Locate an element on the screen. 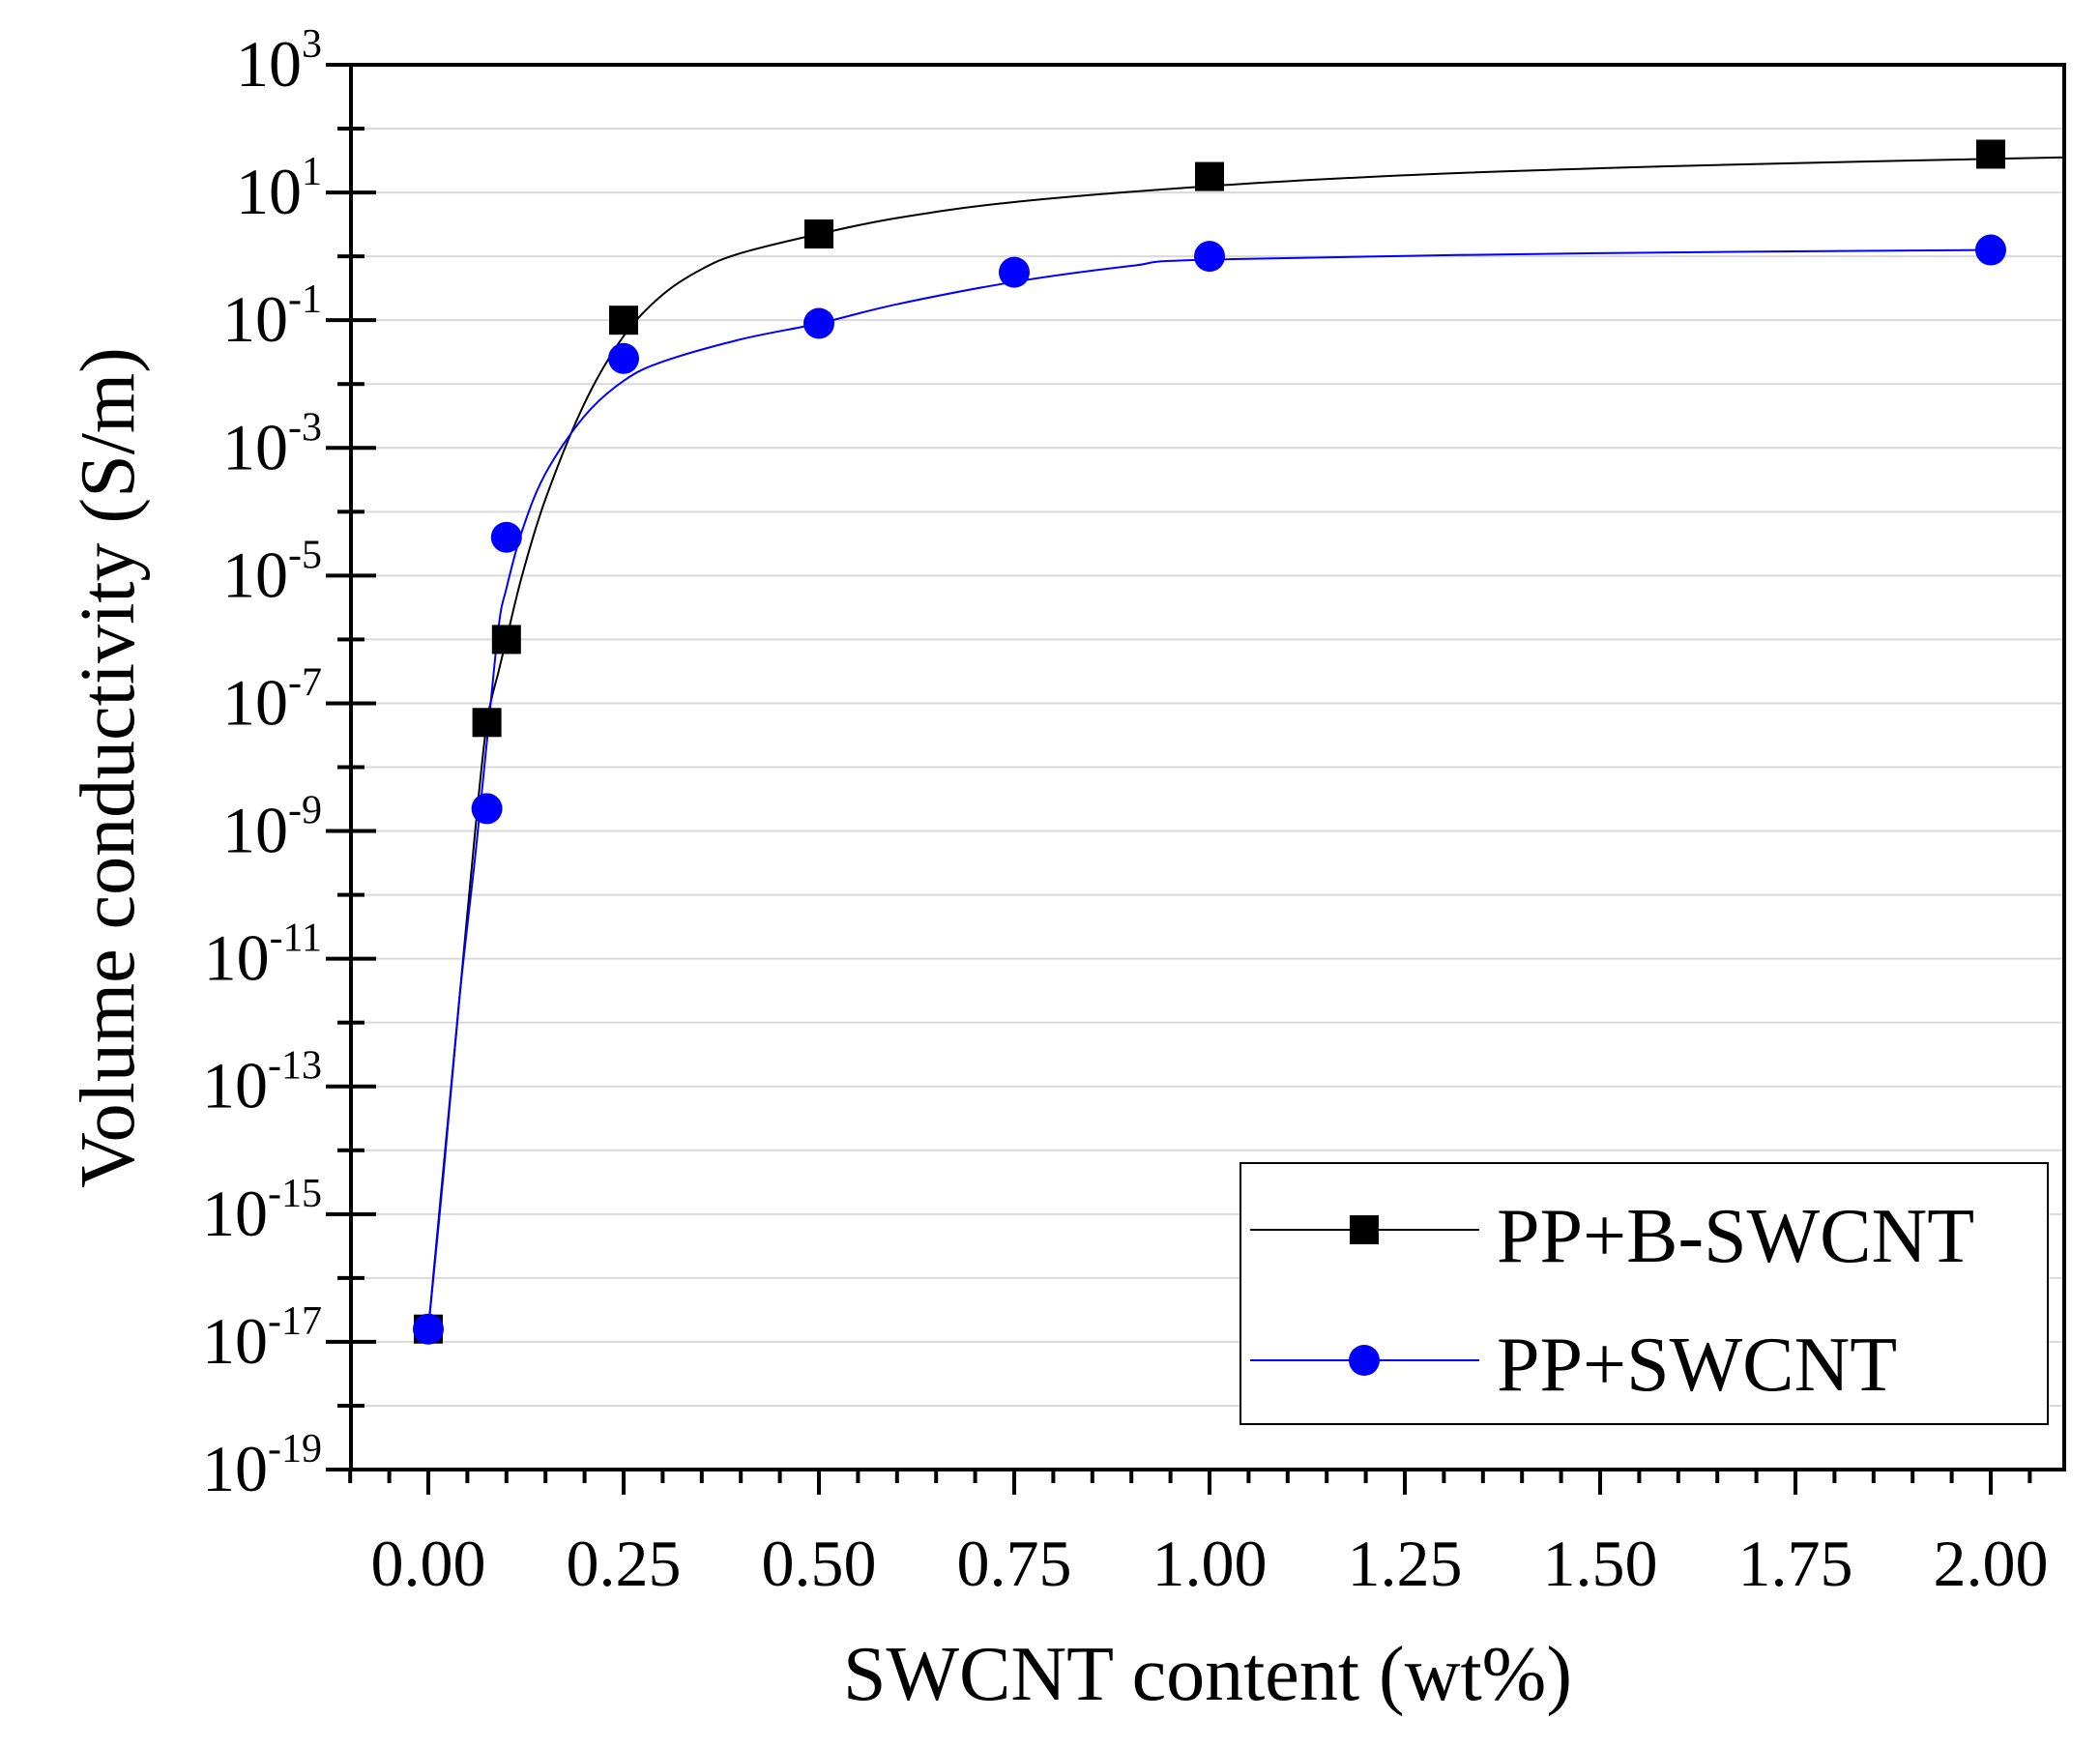  x-axis-ticks is located at coordinates (1190, 1482).